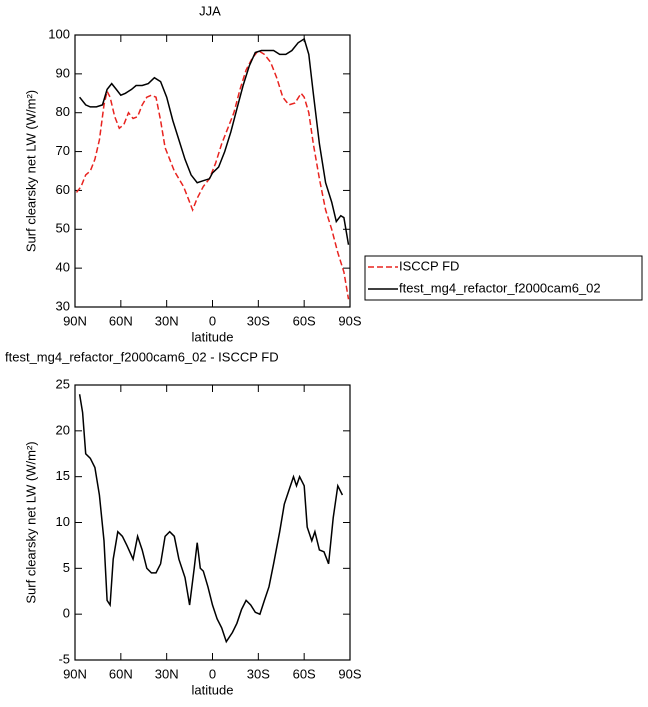 The height and width of the screenshot is (707, 648). Describe the element at coordinates (63, 72) in the screenshot. I see `y-tick-label: 90` at that location.